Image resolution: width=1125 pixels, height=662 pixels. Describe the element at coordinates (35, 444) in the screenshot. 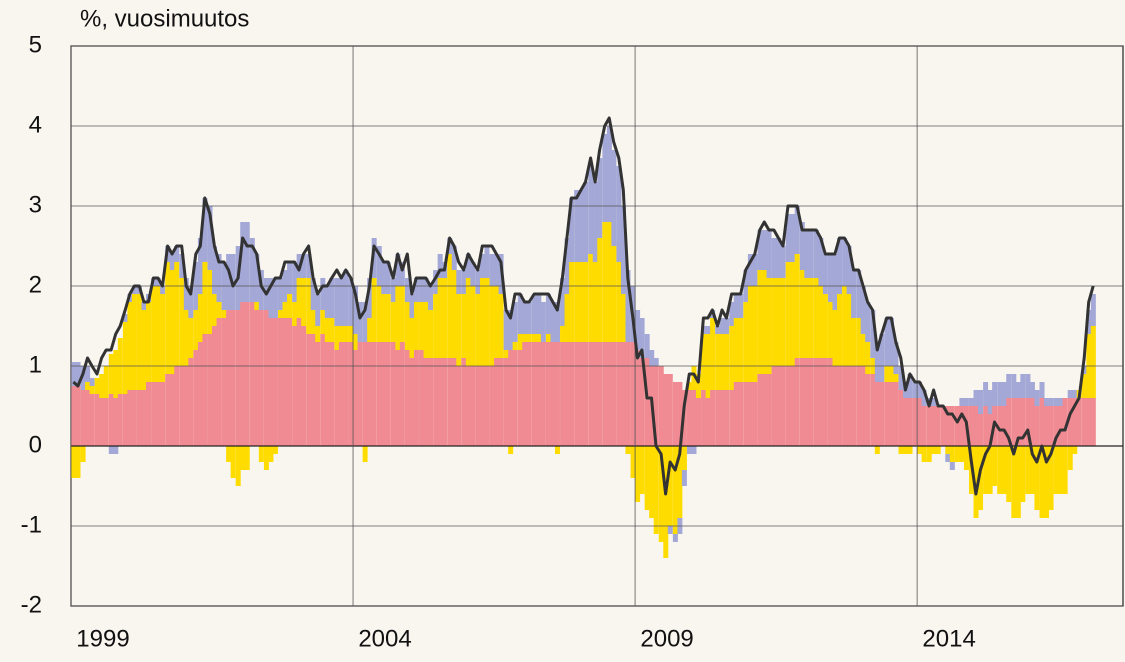

I see `y-tick-label: 0` at that location.